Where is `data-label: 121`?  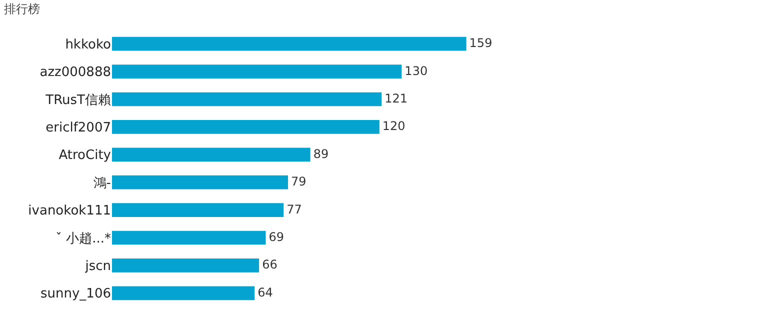
data-label: 121 is located at coordinates (396, 98).